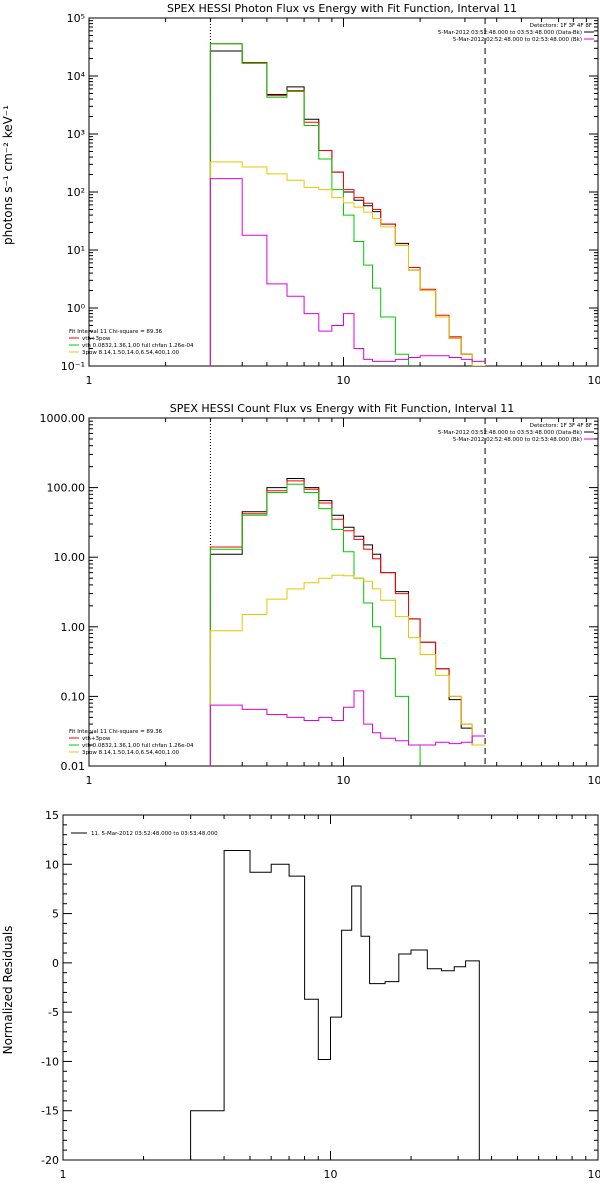 This screenshot has height=1200, width=600. What do you see at coordinates (8, 990) in the screenshot?
I see `residuals-ylabel: Normalized Residuals` at bounding box center [8, 990].